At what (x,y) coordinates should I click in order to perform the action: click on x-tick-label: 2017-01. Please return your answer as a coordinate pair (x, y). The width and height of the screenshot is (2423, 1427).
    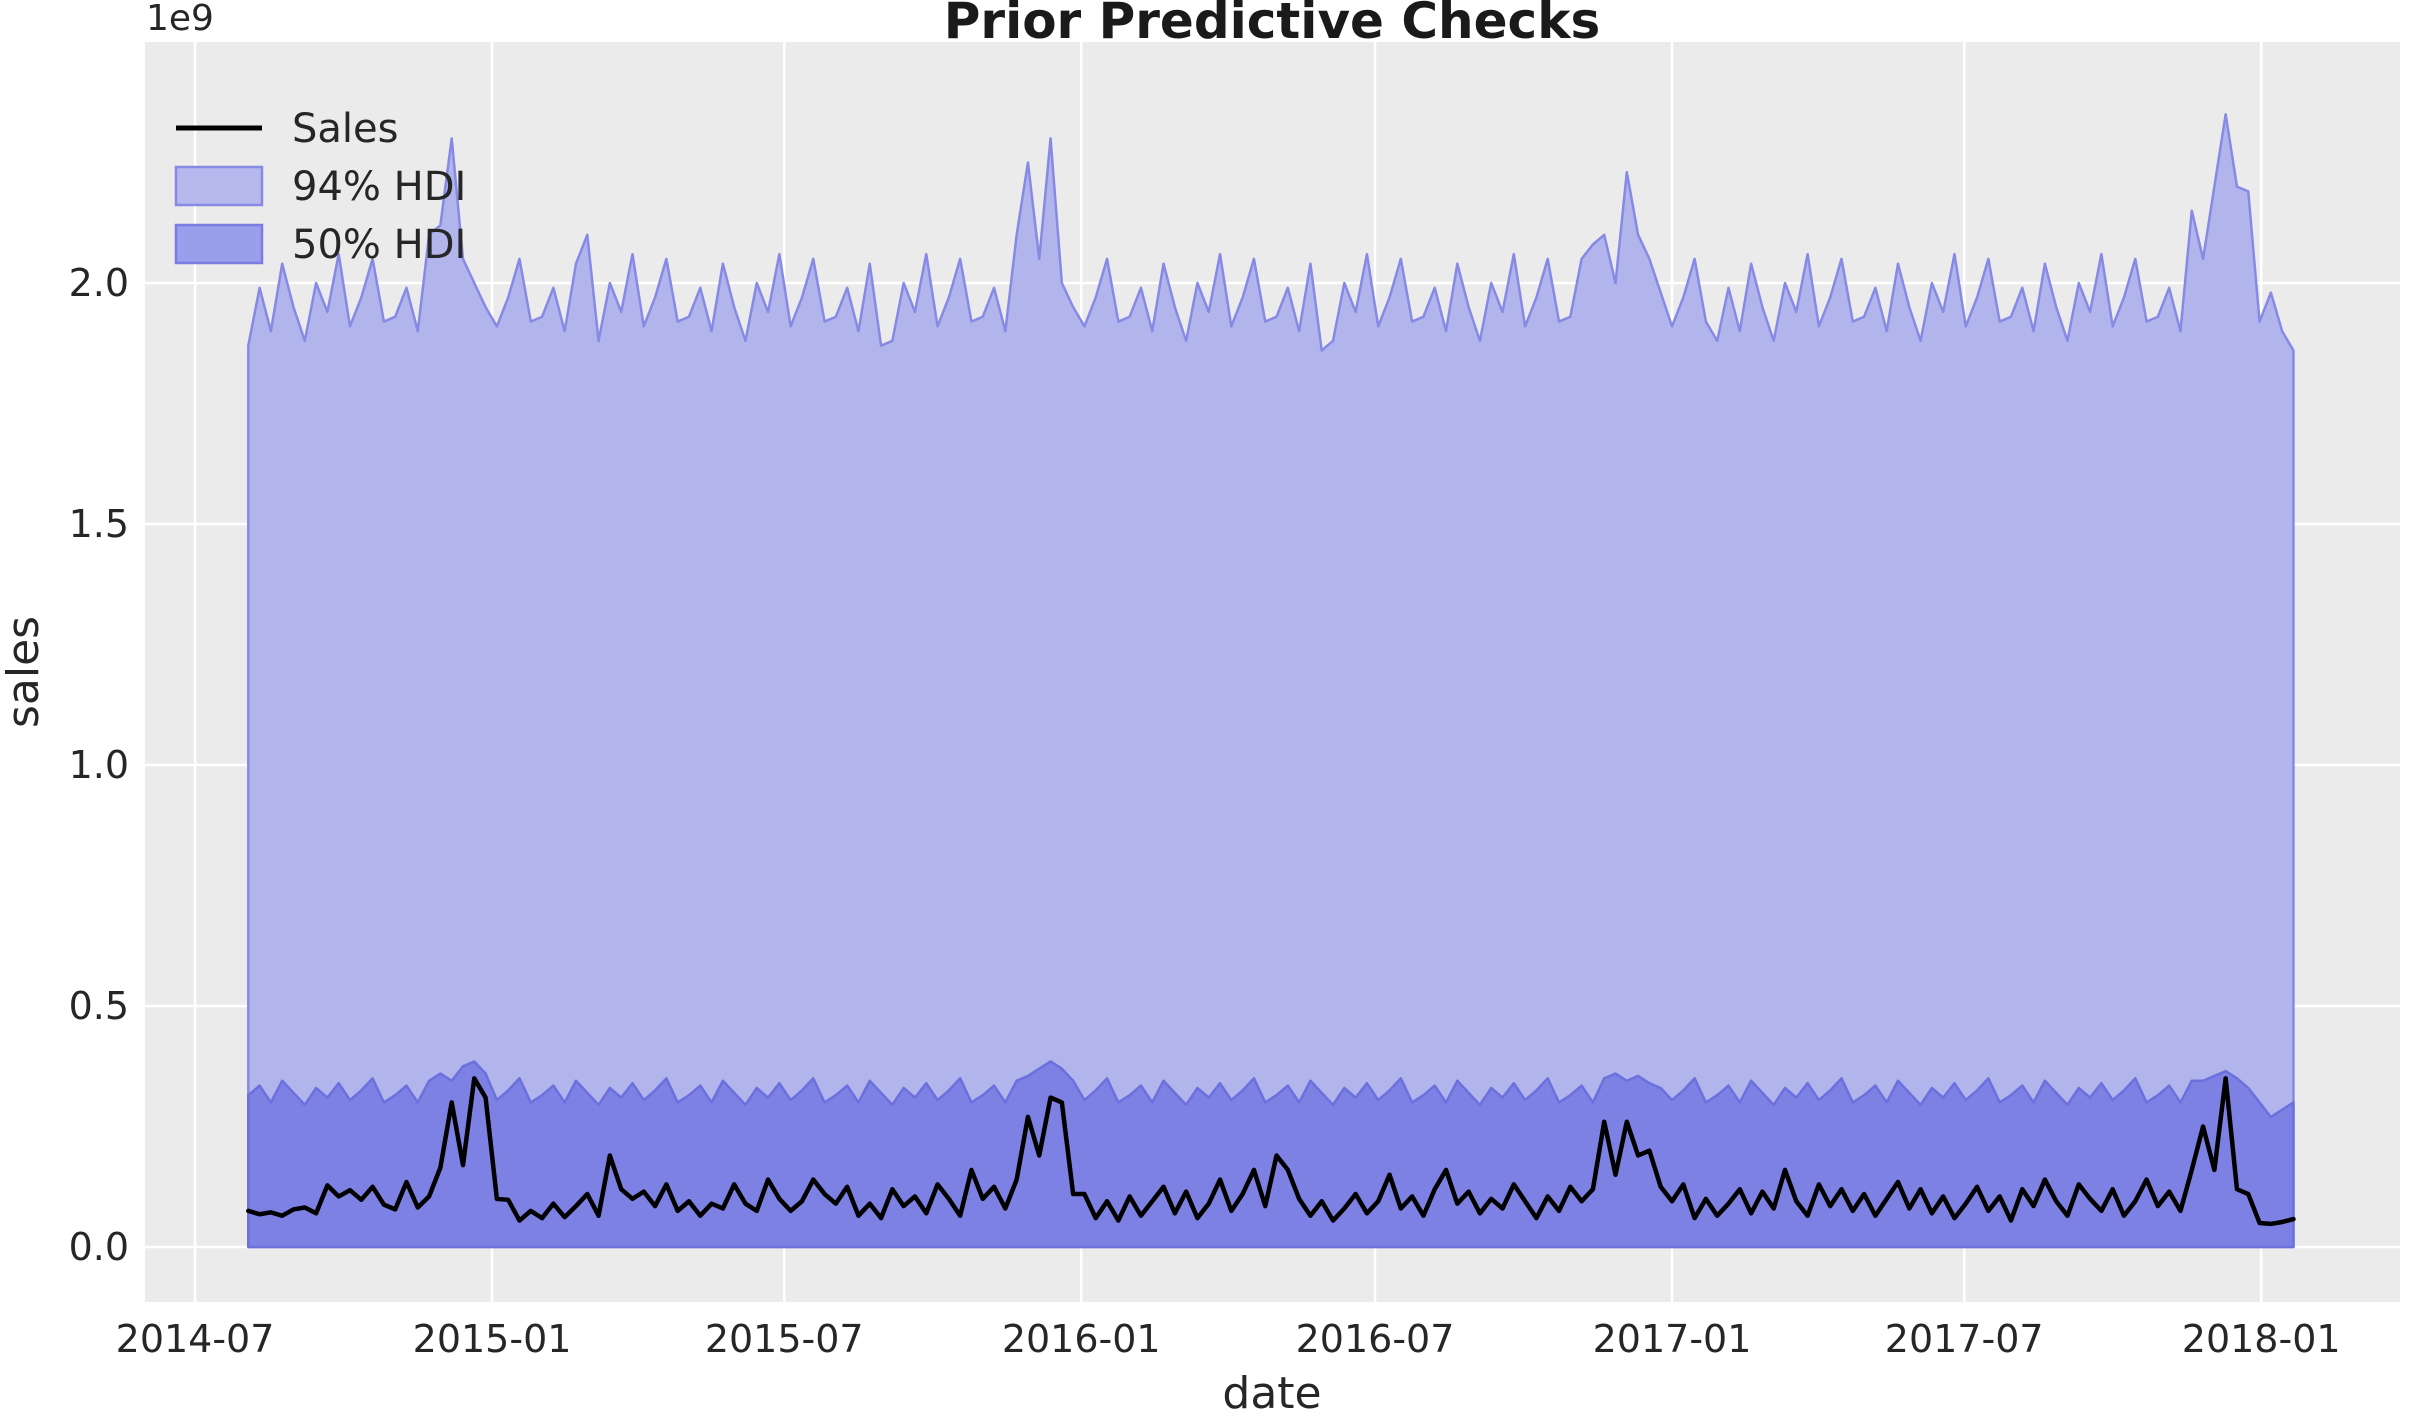
    Looking at the image, I should click on (1672, 1339).